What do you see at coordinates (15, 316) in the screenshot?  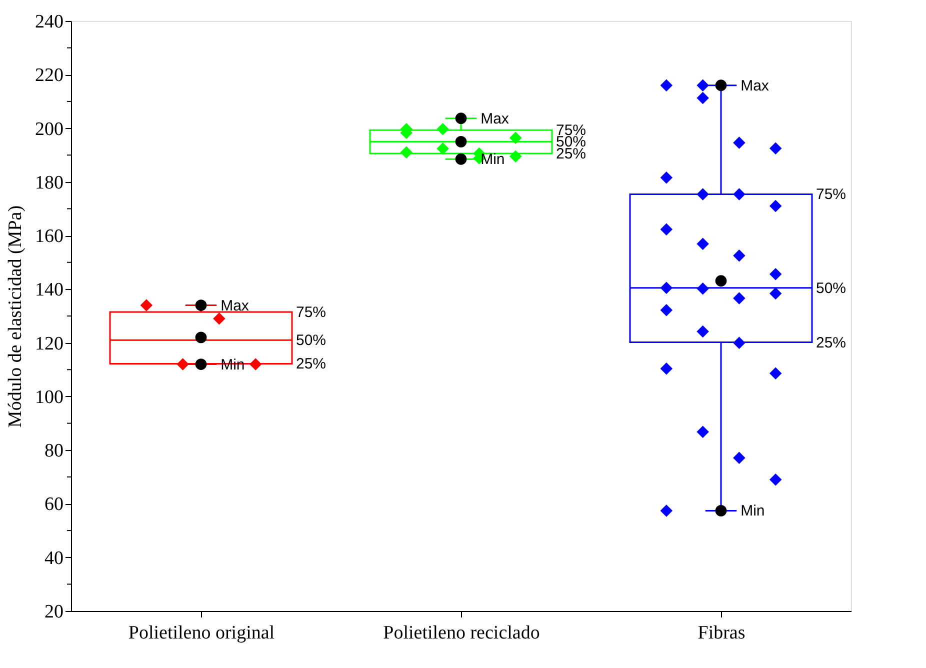 I see `y-axis-title: Módulo de elasticidad (MPa)` at bounding box center [15, 316].